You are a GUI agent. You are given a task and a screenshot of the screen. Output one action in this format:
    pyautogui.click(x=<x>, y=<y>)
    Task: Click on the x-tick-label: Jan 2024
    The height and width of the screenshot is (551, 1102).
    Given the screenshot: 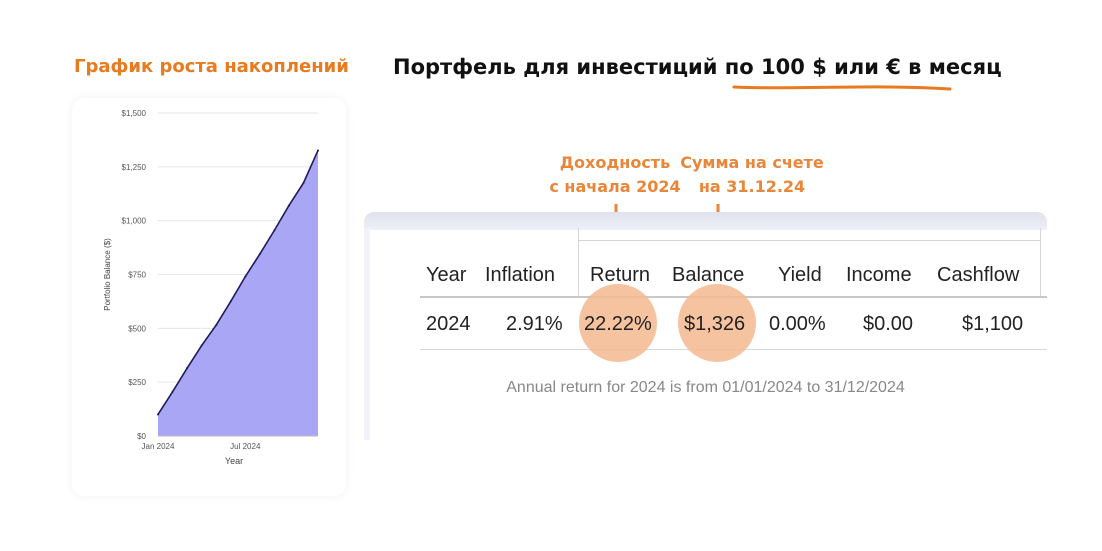 What is the action you would take?
    pyautogui.click(x=158, y=446)
    